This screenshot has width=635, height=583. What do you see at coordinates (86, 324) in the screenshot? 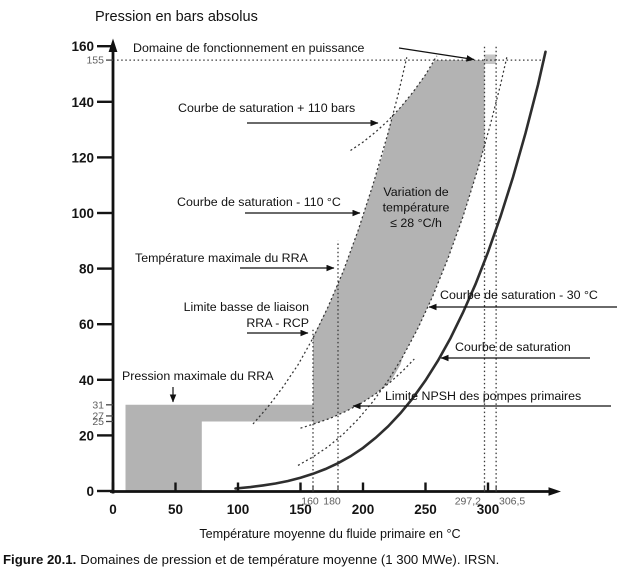
I see `y-tick-label-60: 60` at bounding box center [86, 324].